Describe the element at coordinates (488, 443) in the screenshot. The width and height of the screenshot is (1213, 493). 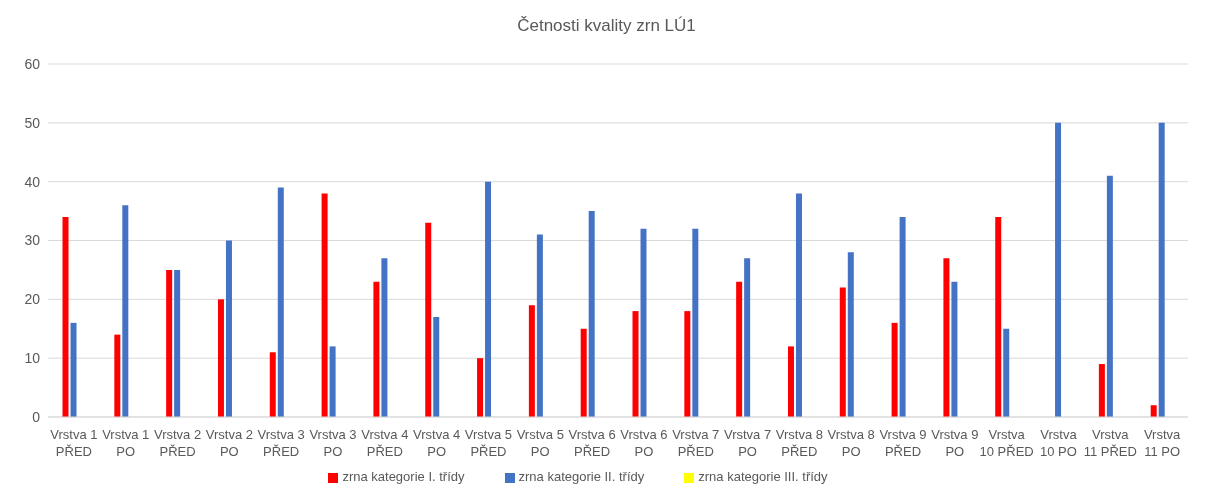
I see `x-tick-label: Vrstva 5 PŘED` at that location.